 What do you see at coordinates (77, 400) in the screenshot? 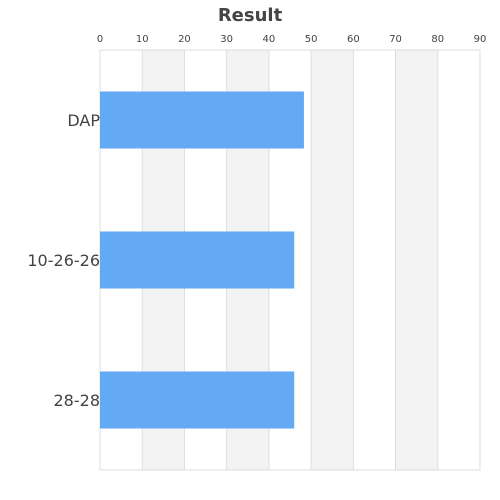
I see `category-label: 28-28` at bounding box center [77, 400].